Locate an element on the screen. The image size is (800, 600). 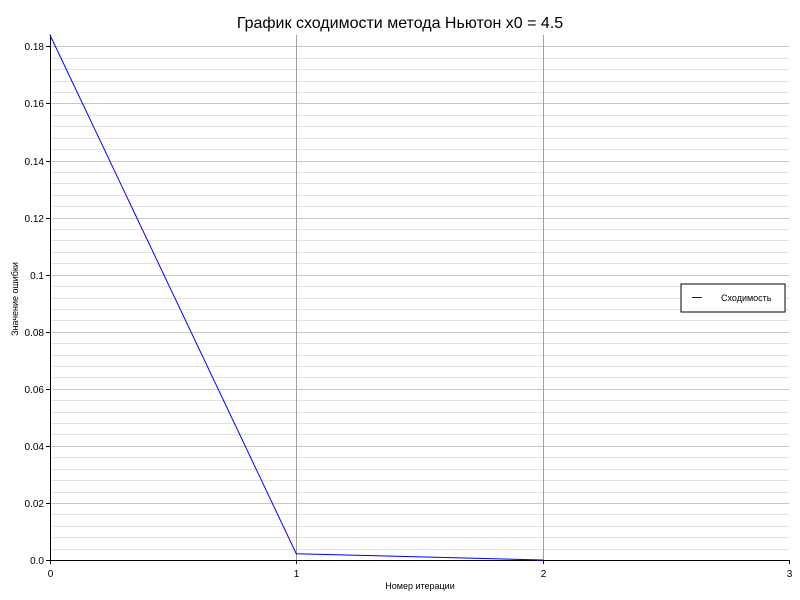
x-axis-label: Номер итерации is located at coordinates (419, 586).